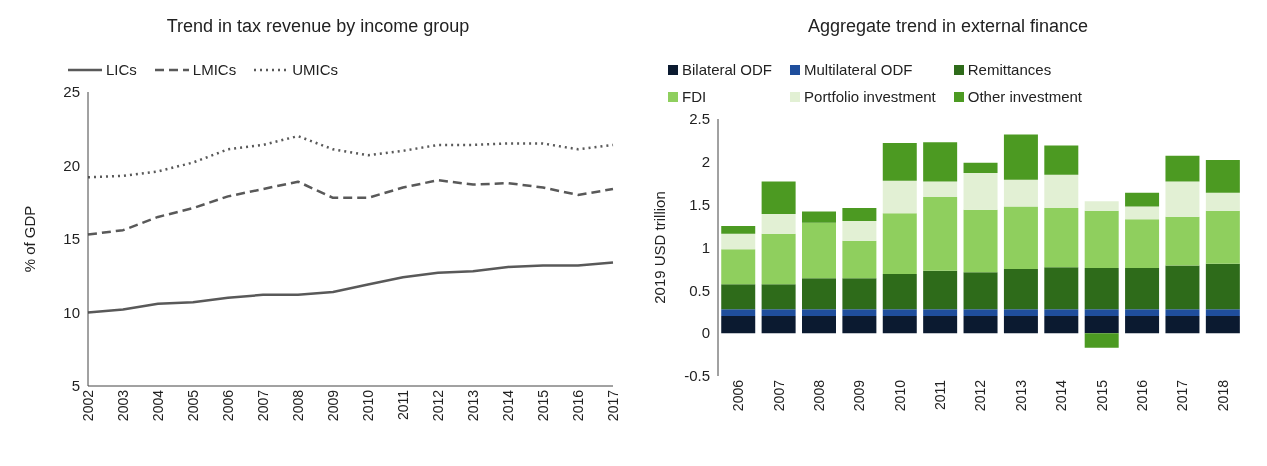 This screenshot has height=466, width=1267. I want to click on y-tick-label: 1, so click(705, 247).